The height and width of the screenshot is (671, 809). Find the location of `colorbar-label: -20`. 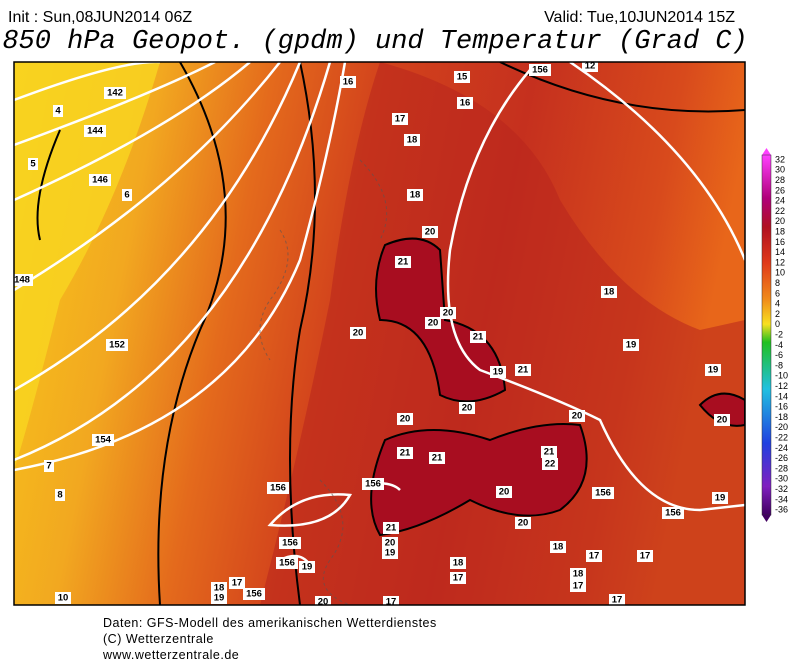

colorbar-label: -20 is located at coordinates (781, 427).